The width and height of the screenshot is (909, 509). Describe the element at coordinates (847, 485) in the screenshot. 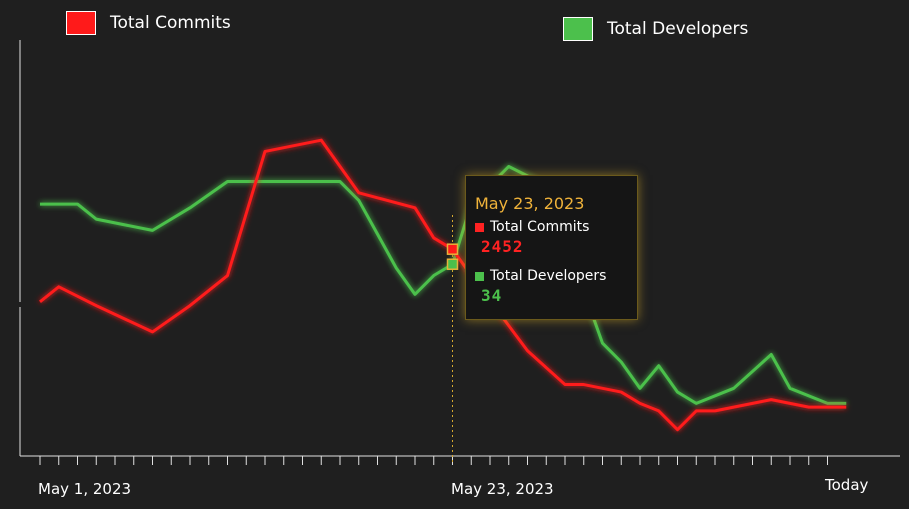

I see `x-tick-label: Today` at that location.